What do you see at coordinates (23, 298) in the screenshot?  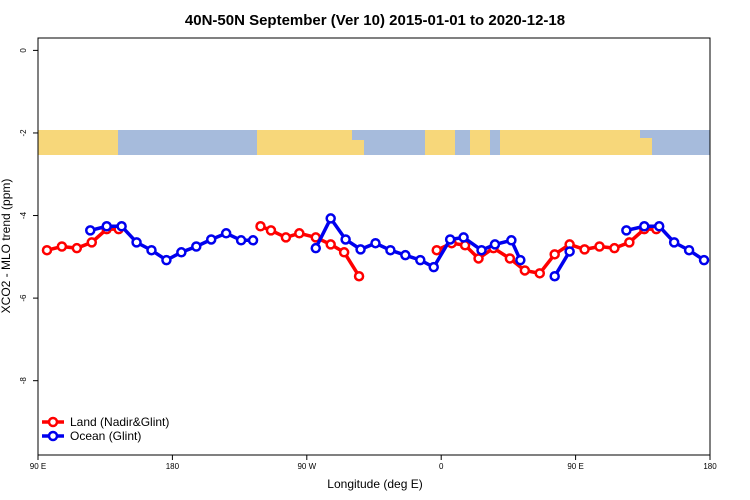 I see `y-tick-label: -6` at bounding box center [23, 298].